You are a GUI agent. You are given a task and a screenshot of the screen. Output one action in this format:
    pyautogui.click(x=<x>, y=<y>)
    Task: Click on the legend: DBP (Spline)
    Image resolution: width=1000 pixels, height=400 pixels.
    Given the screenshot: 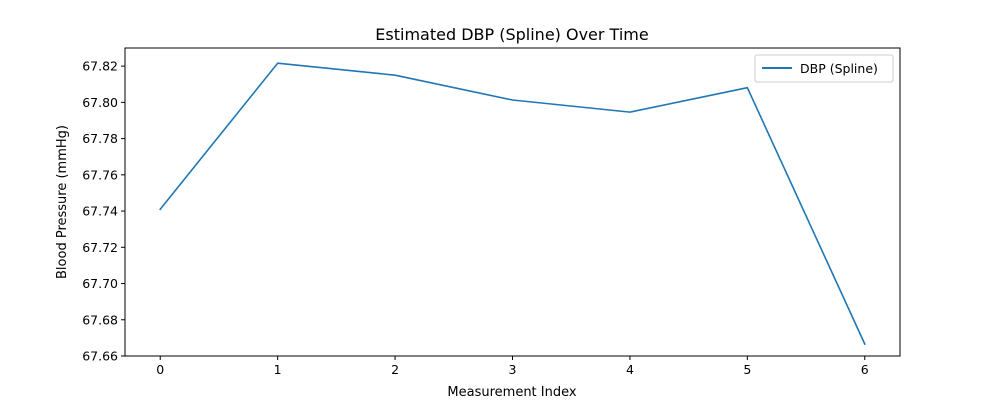 What is the action you would take?
    pyautogui.click(x=824, y=68)
    